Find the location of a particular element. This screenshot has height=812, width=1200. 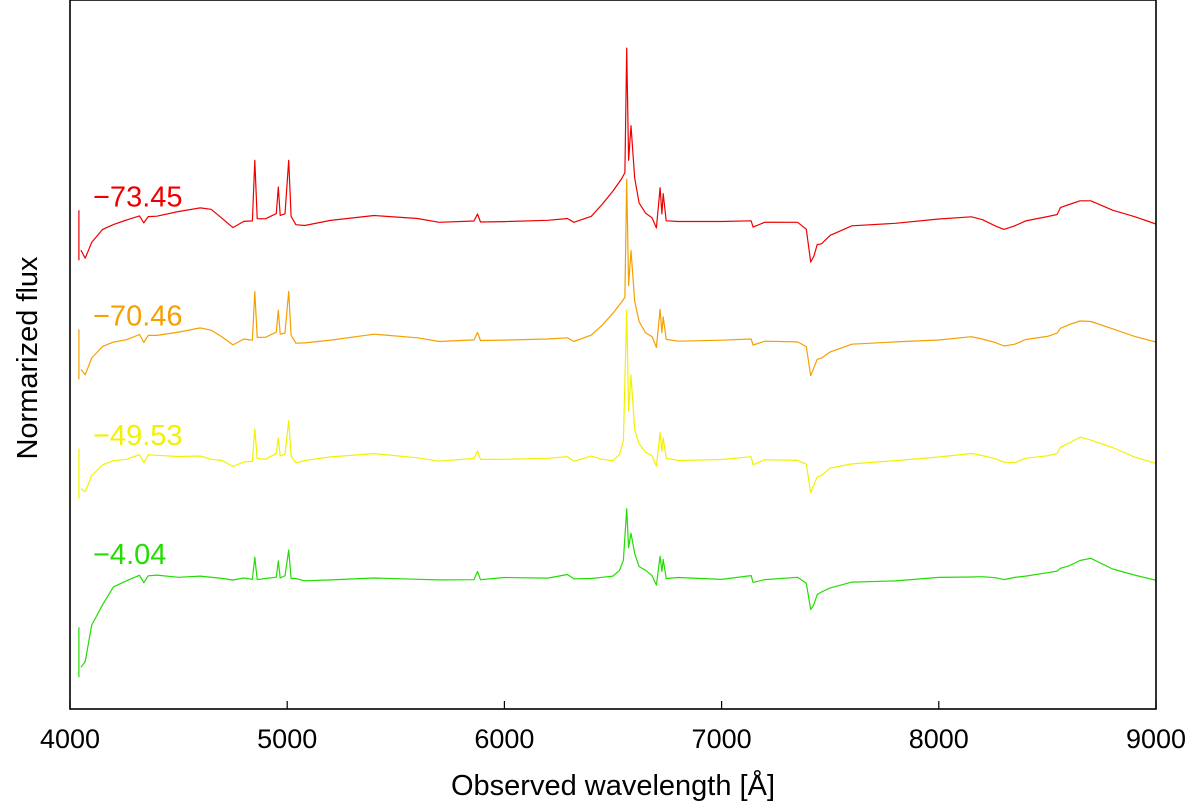

x-tick-label-9000: 9000 is located at coordinates (1156, 739).